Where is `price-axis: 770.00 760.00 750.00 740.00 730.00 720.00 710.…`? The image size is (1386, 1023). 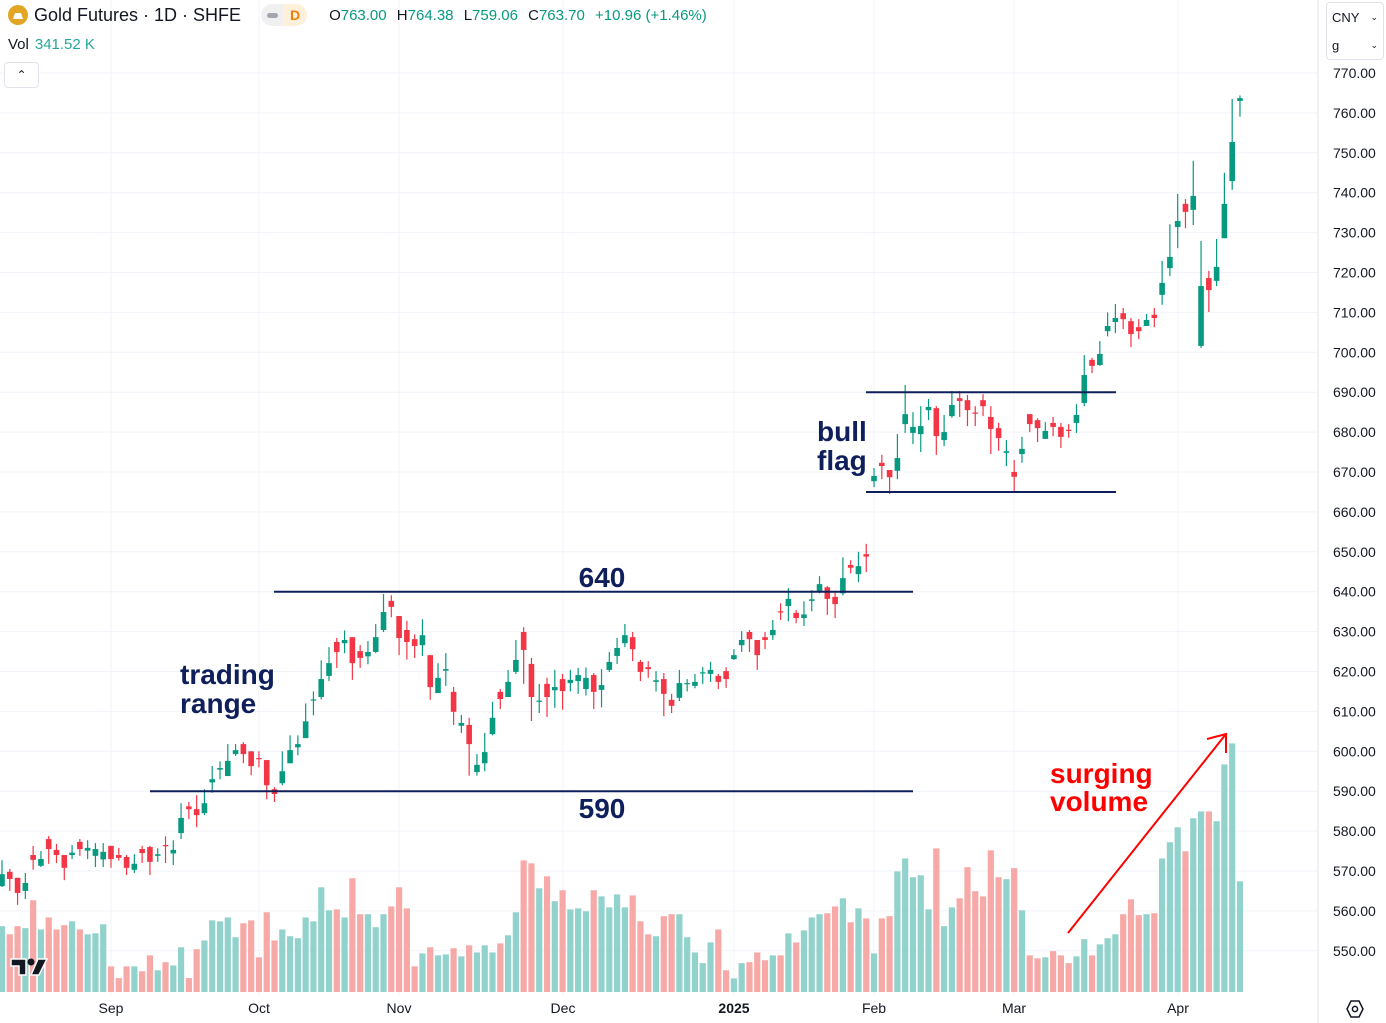 price-axis: 770.00 760.00 750.00 740.00 730.00 720.00 710.… is located at coordinates (1354, 512).